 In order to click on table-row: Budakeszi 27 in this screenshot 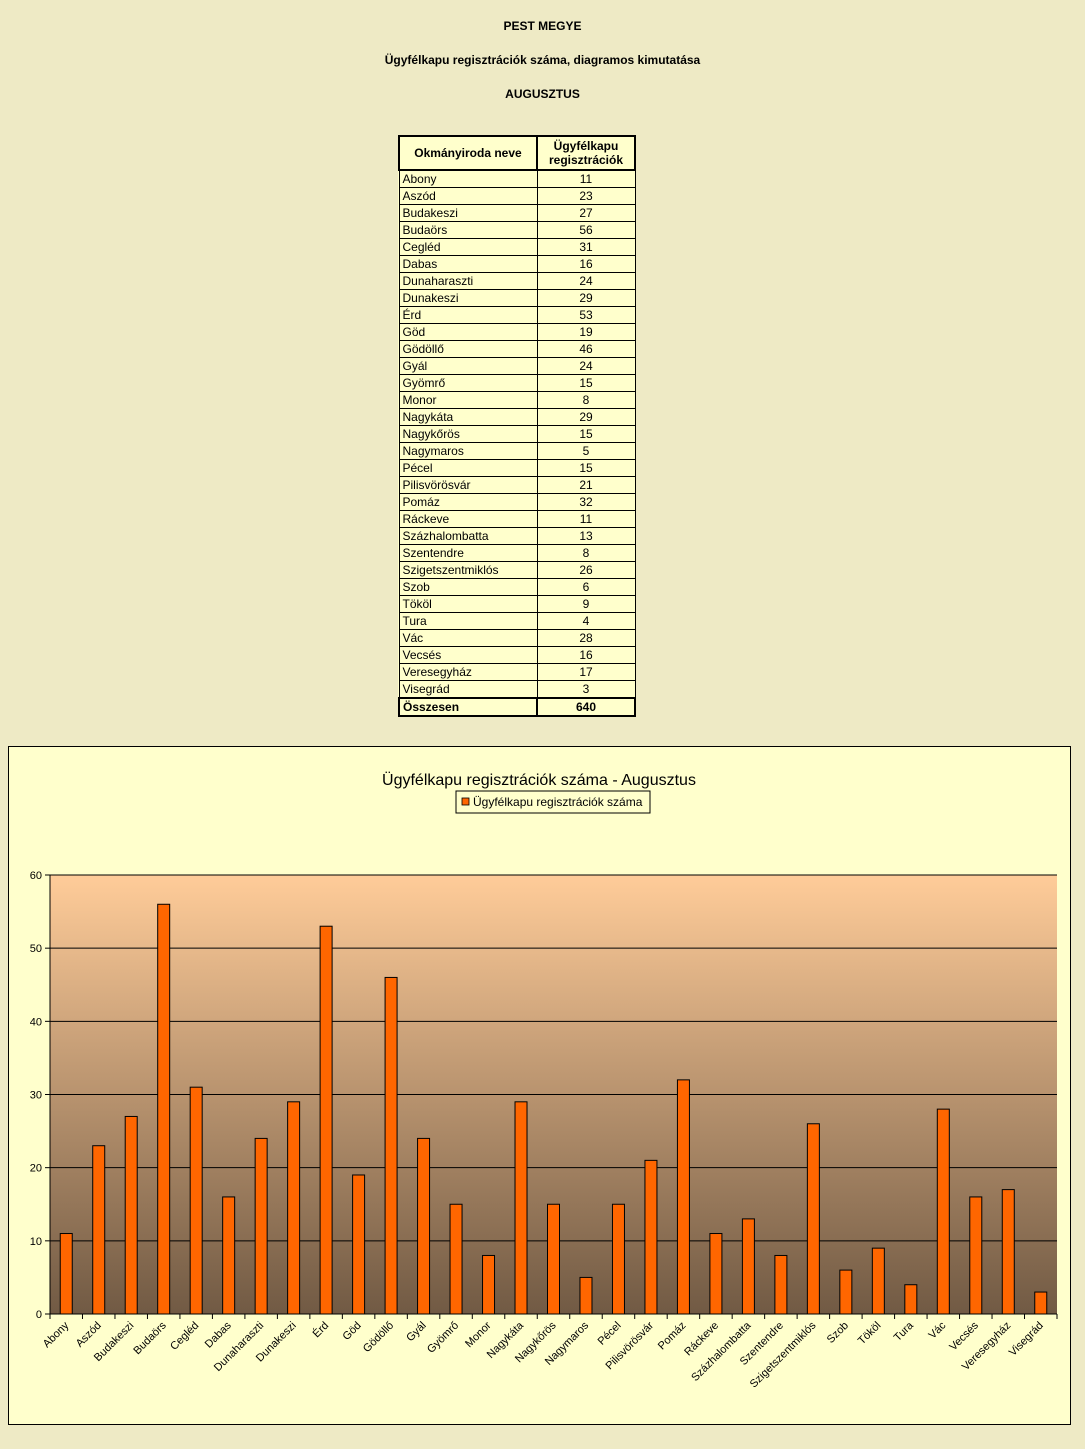, I will do `click(517, 213)`.